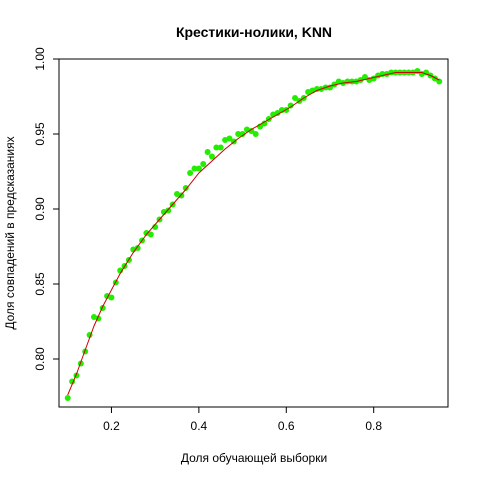  I want to click on y-axis-label: Доля совпадений в предсказаниях, so click(10, 232).